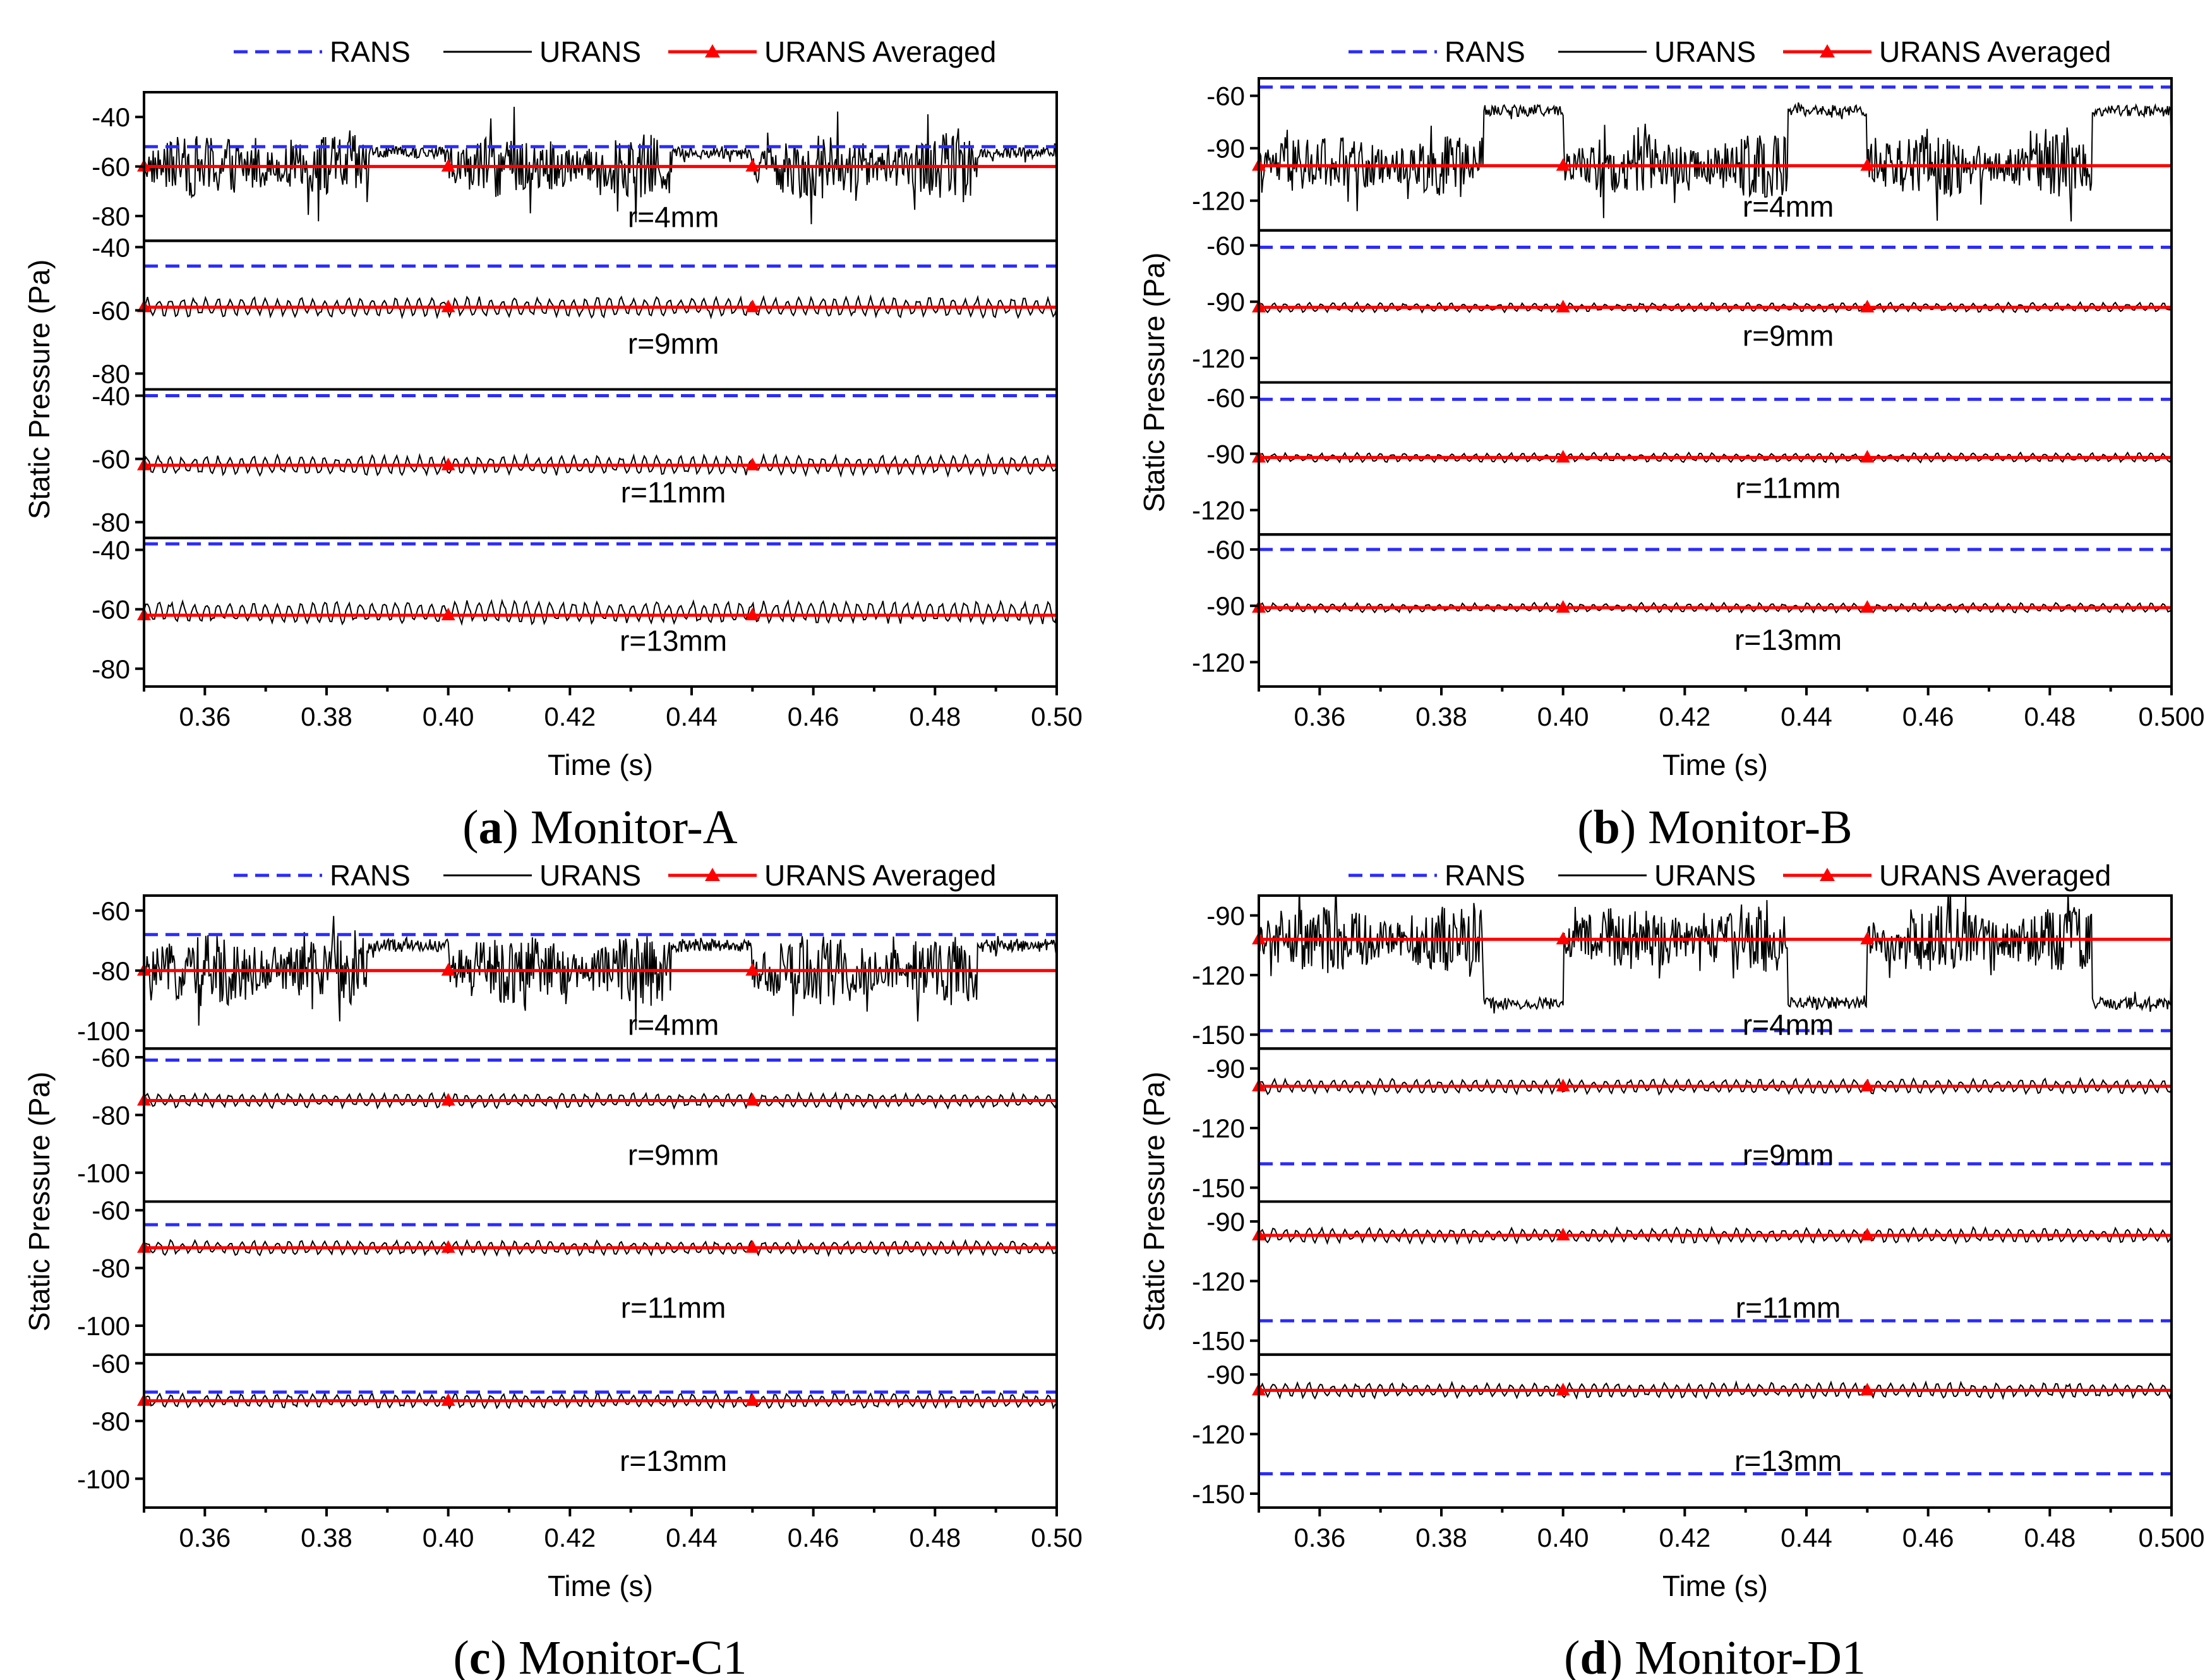  I want to click on panel-r=9mm: -40 -60 -80 r=9mm, so click(575, 311).